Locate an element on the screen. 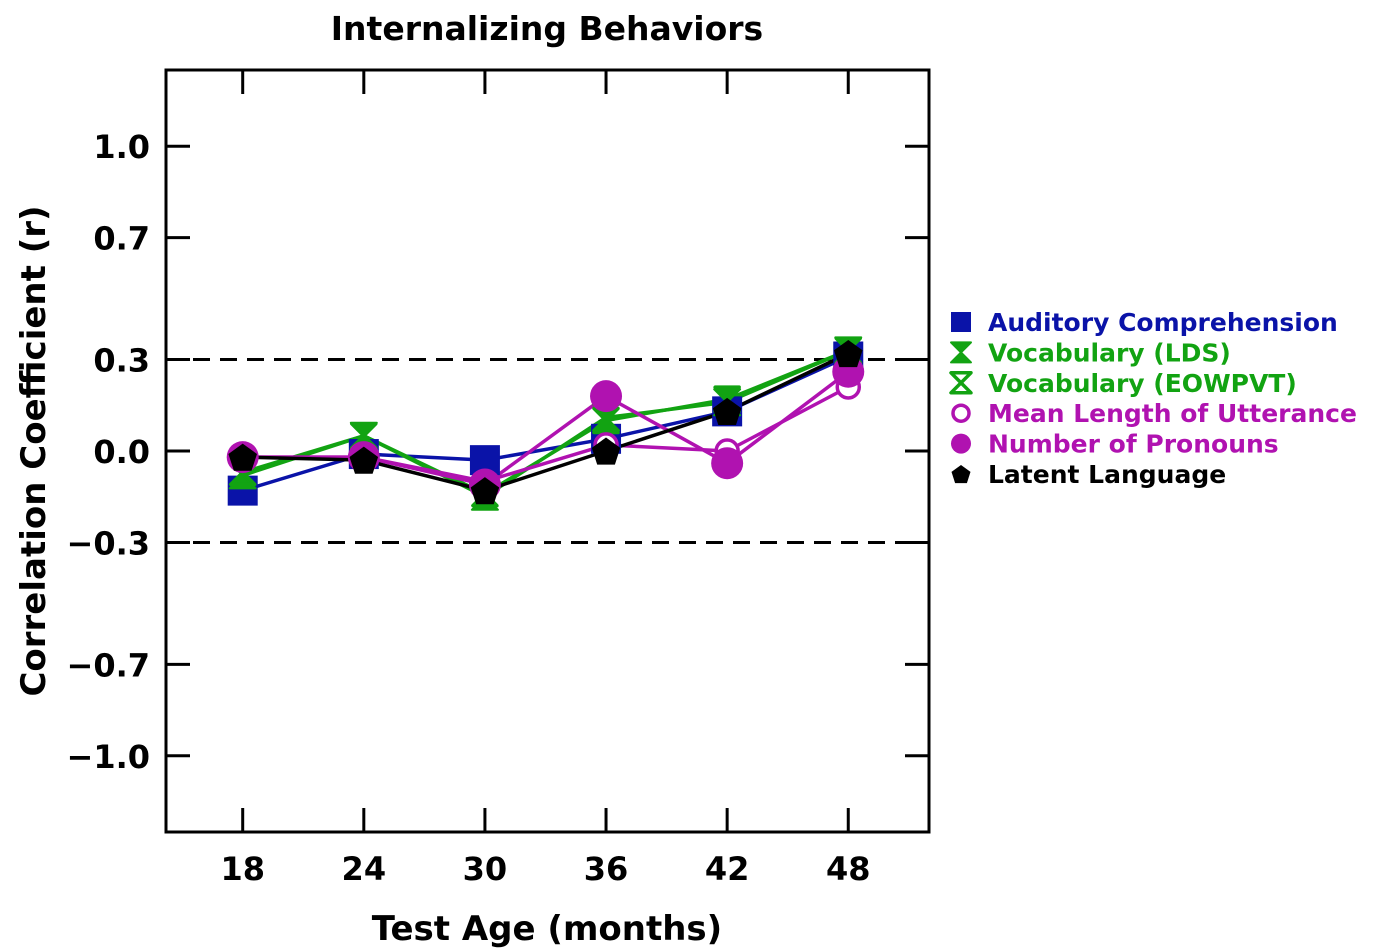 The width and height of the screenshot is (1374, 952). x-tick-label: 42 is located at coordinates (727, 869).